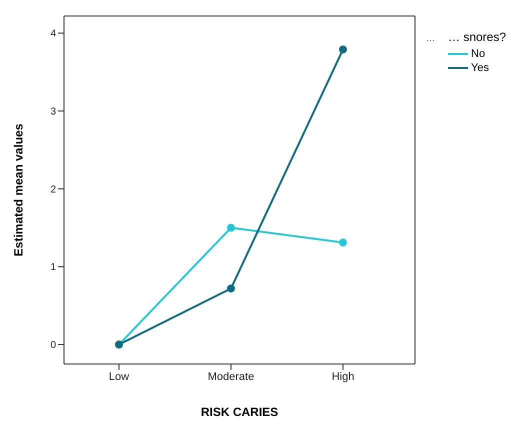  Describe the element at coordinates (239, 412) in the screenshot. I see `x-axis-title: RISK CARIES` at that location.